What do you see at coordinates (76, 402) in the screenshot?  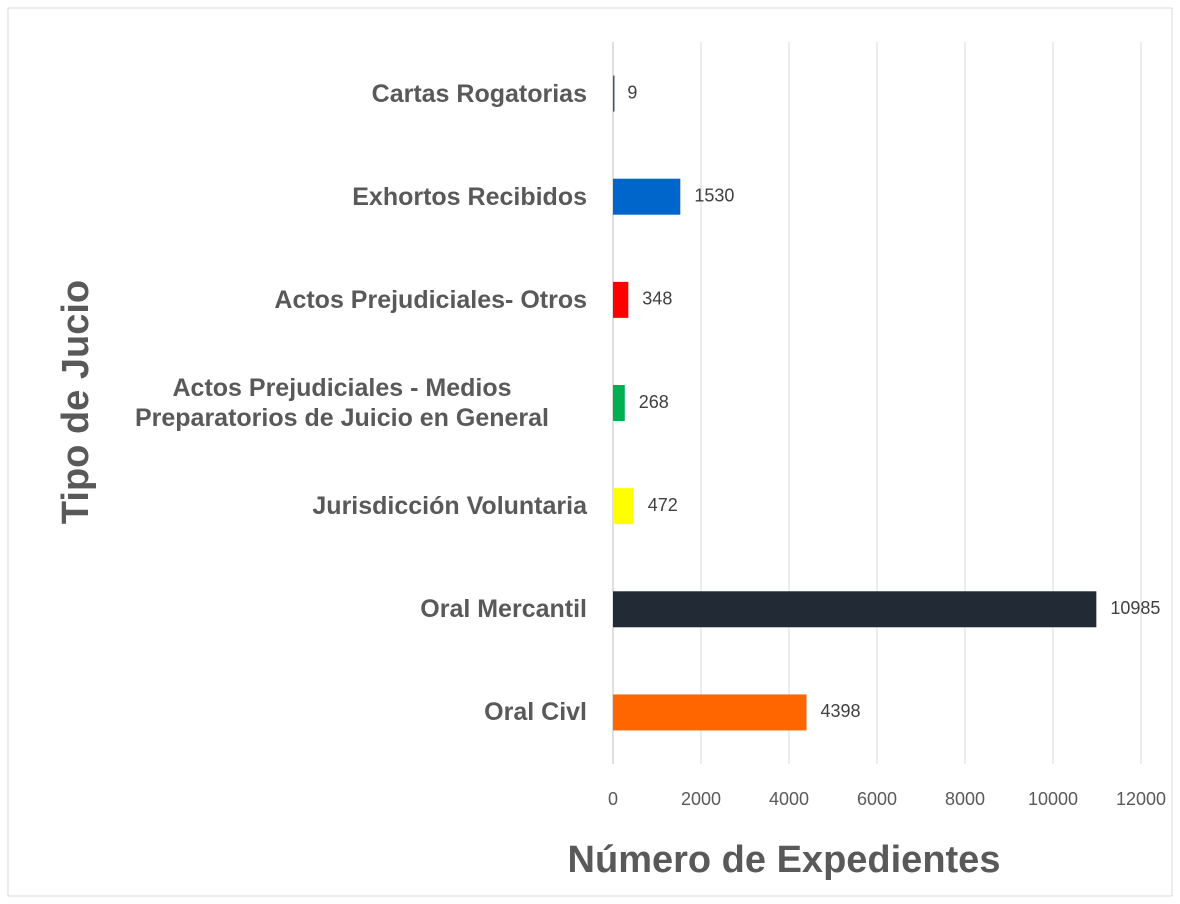 I see `y-axis-title: Tipo de Jucio` at bounding box center [76, 402].